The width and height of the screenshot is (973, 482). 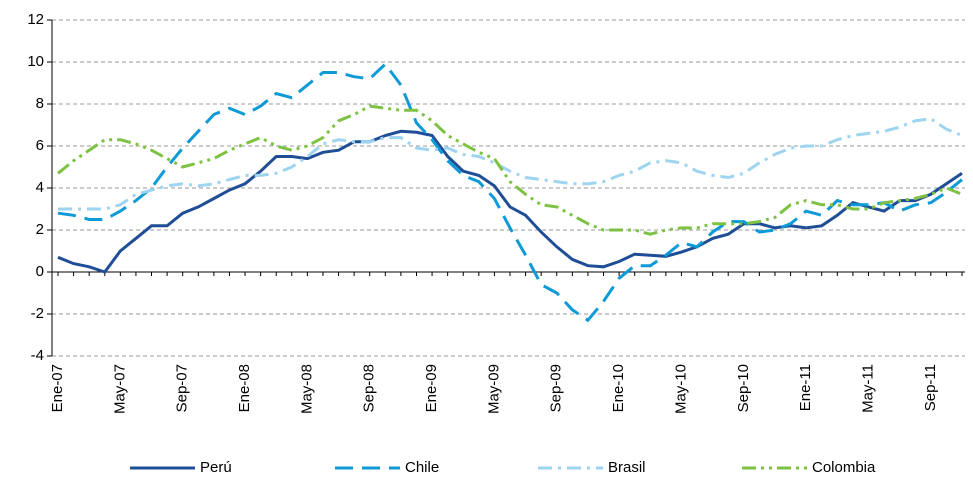 I want to click on x-tick-label: Ene-08, so click(x=244, y=388).